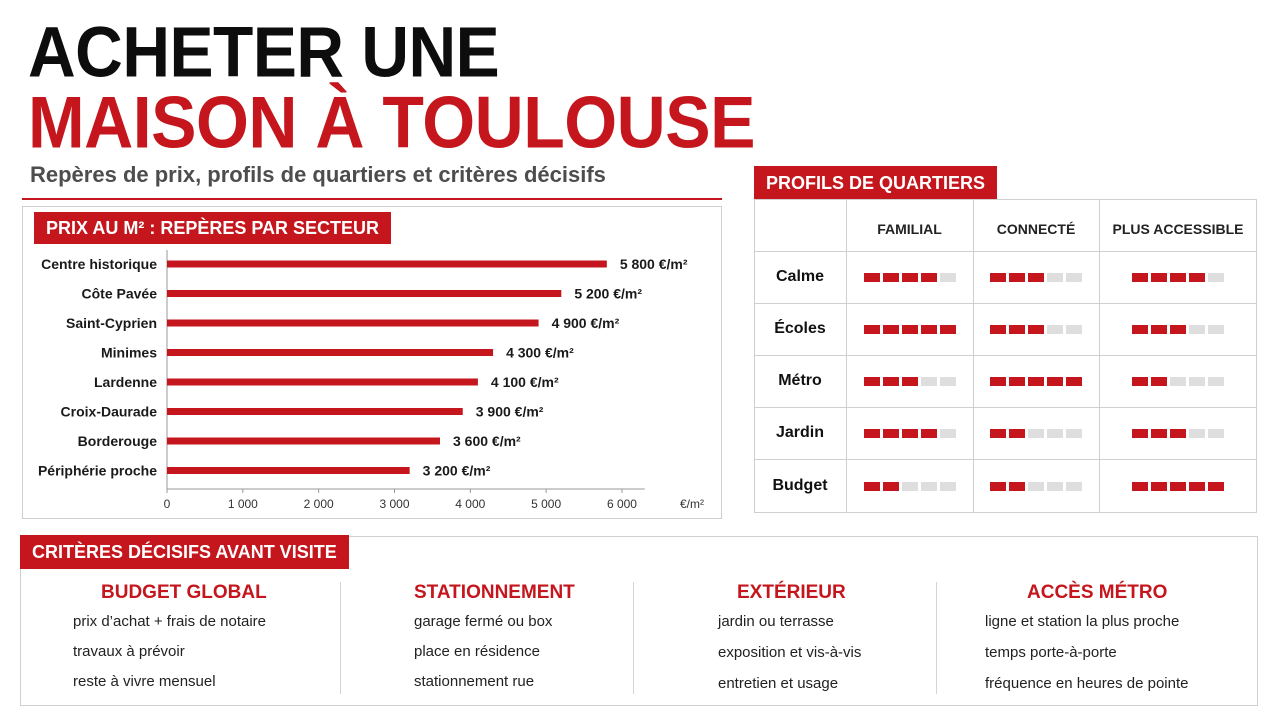 The width and height of the screenshot is (1280, 720). Describe the element at coordinates (213, 228) in the screenshot. I see `price-section-chip: PRIX AU M² : REPÈRES PAR SECTEUR` at that location.